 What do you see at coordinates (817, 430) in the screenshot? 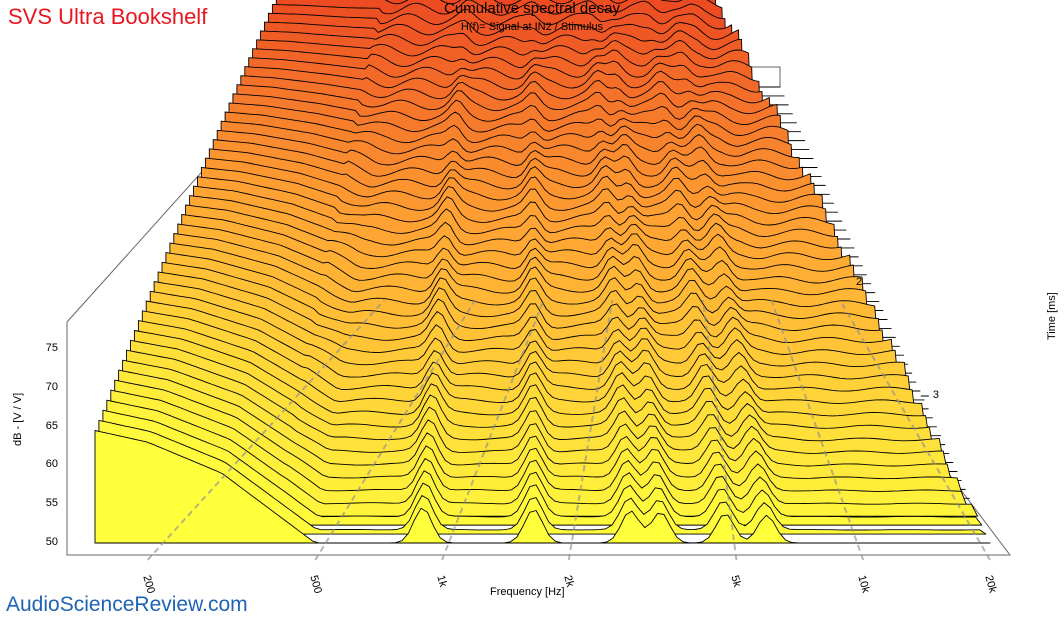
I see `gridline-10k` at bounding box center [817, 430].